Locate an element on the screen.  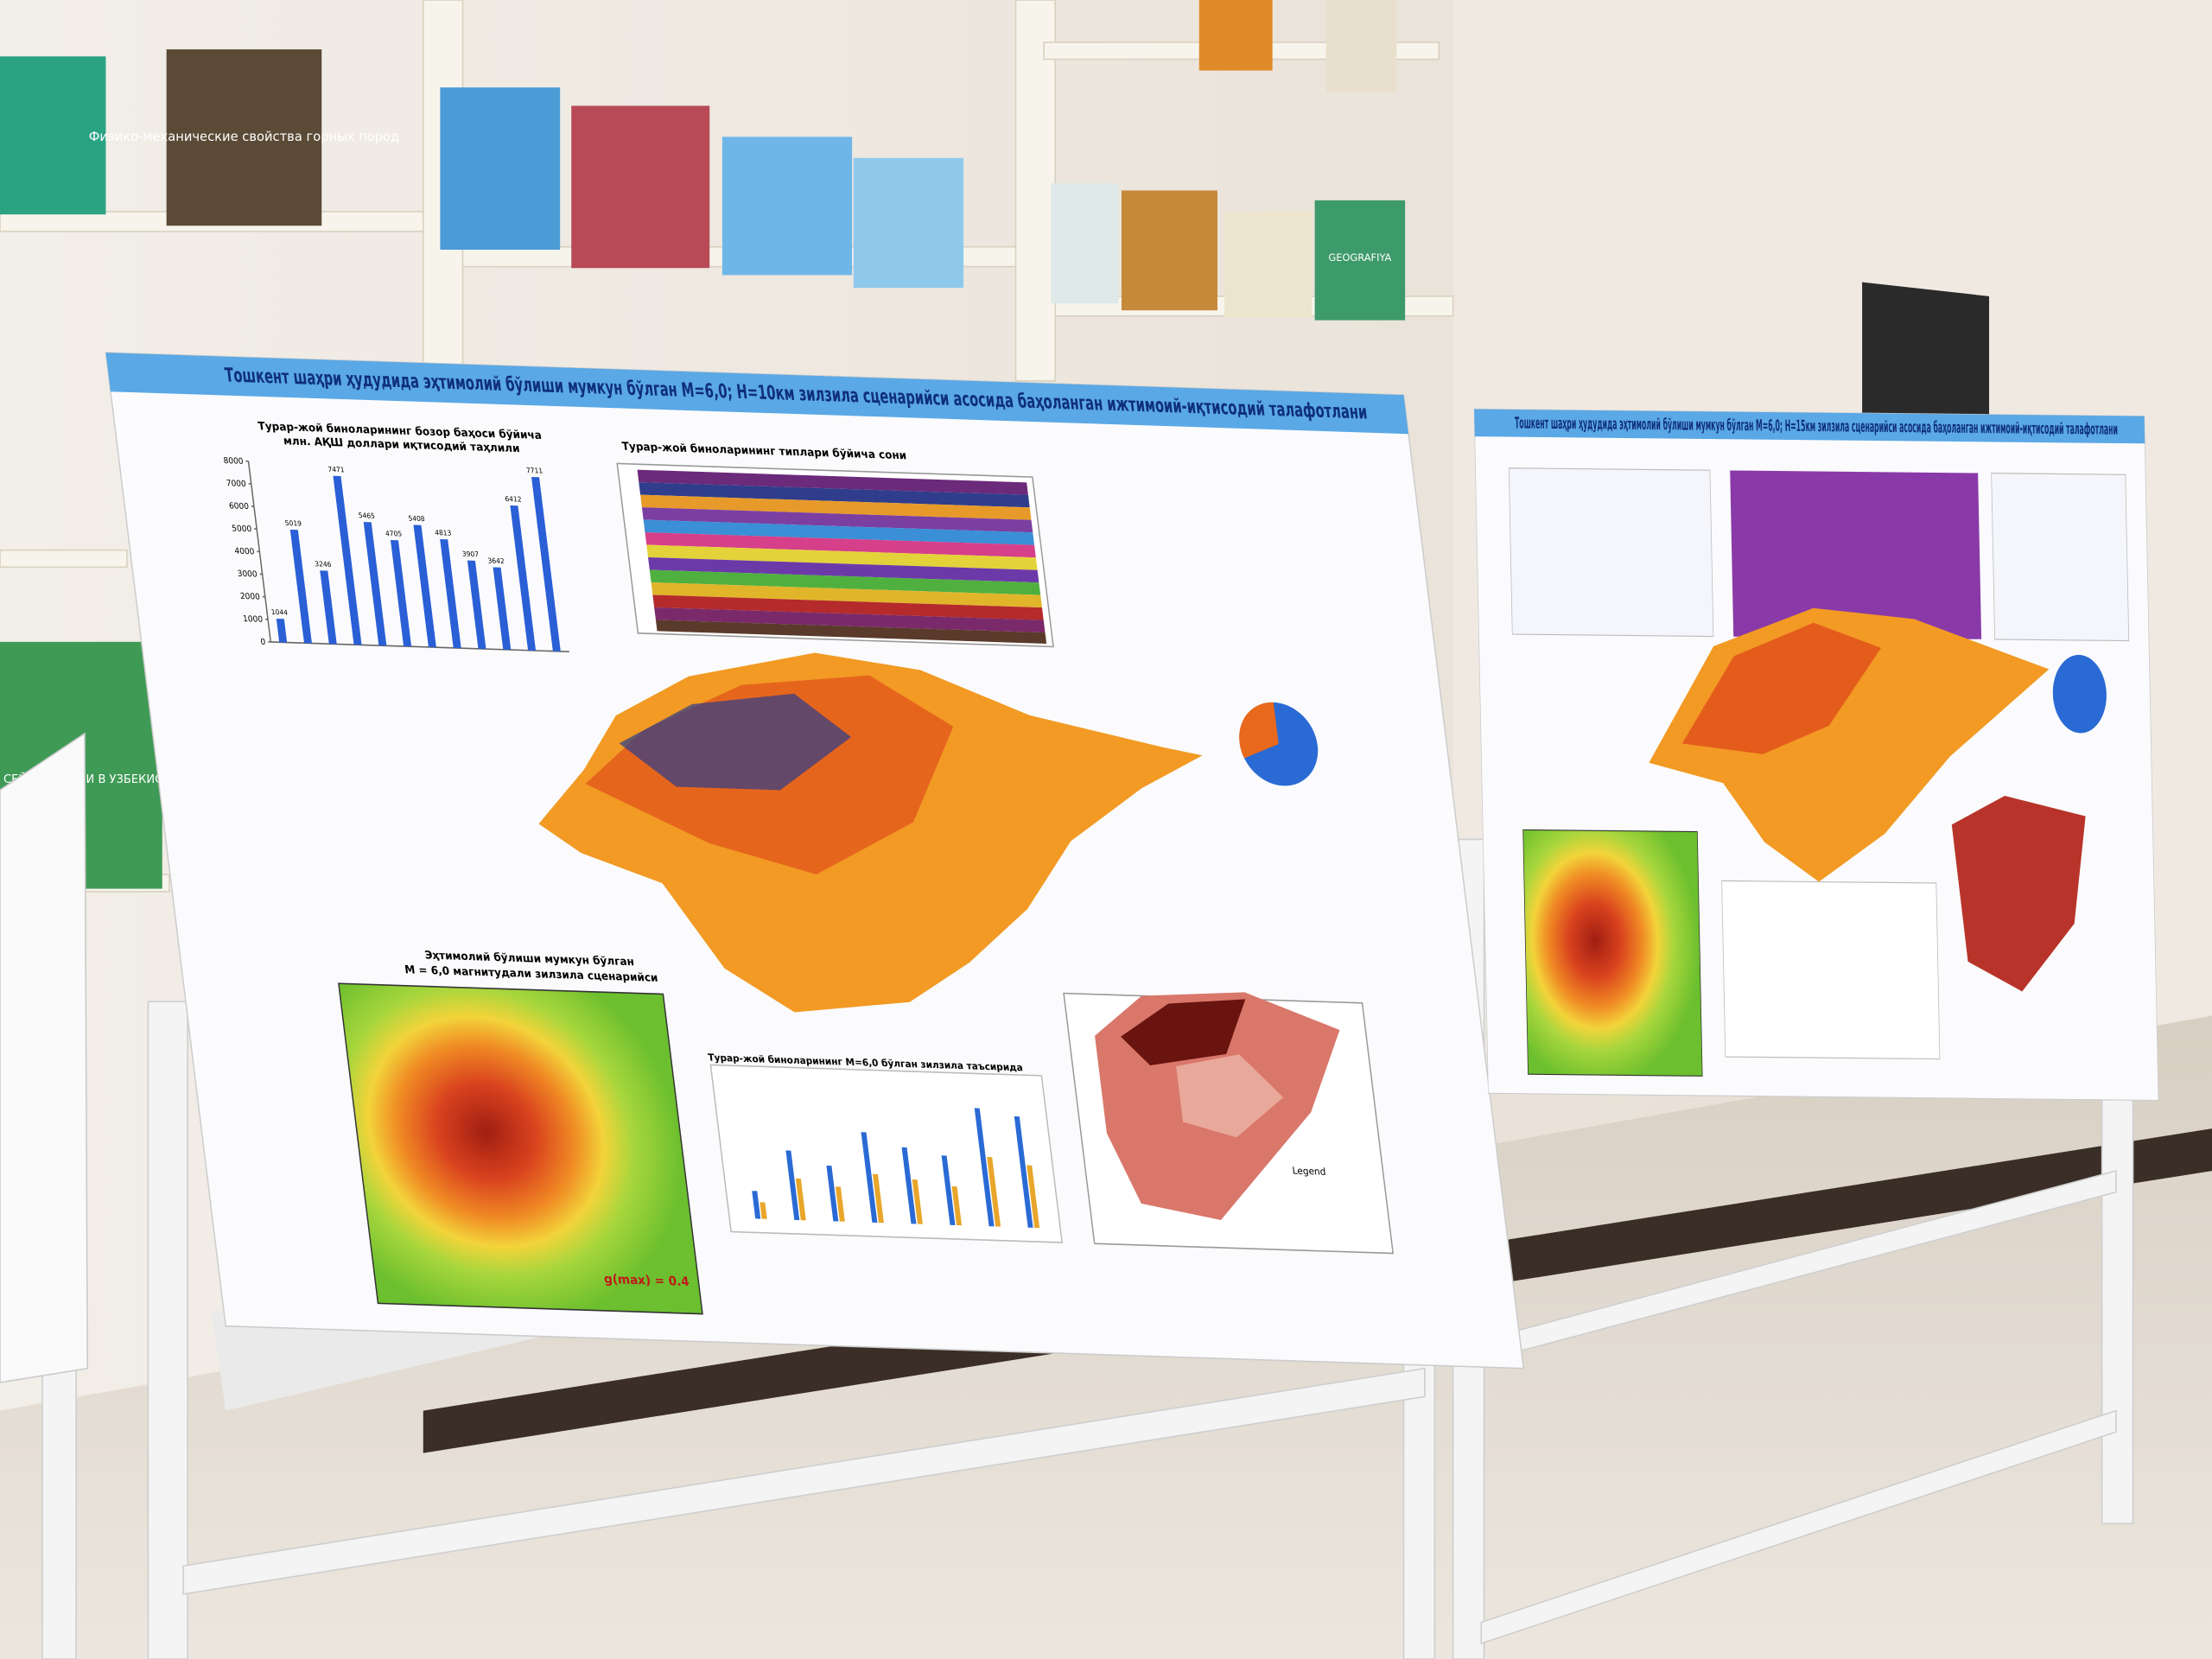
data-label: 5465 is located at coordinates (366, 516).